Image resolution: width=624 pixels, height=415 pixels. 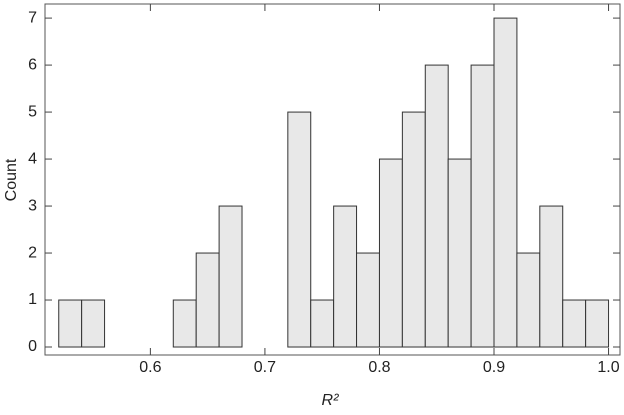 What do you see at coordinates (494, 367) in the screenshot?
I see `x-tick-label: 0.9` at bounding box center [494, 367].